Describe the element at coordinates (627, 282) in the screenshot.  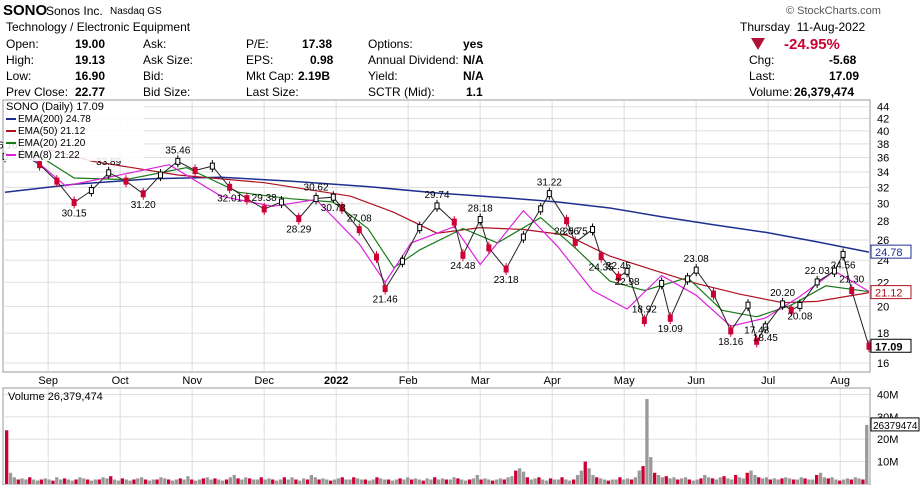
I see `pivot-label: 22.98` at that location.